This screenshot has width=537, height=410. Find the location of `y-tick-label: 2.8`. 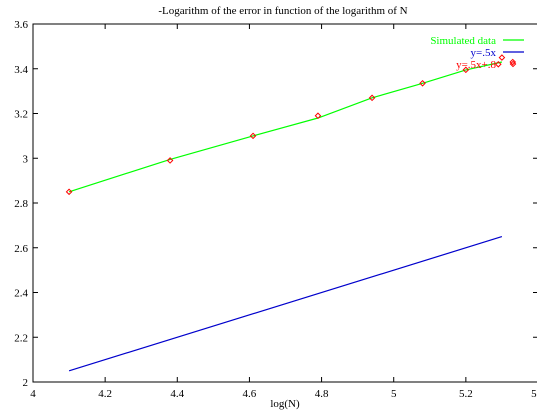

y-tick-label: 2.8 is located at coordinates (21, 204).